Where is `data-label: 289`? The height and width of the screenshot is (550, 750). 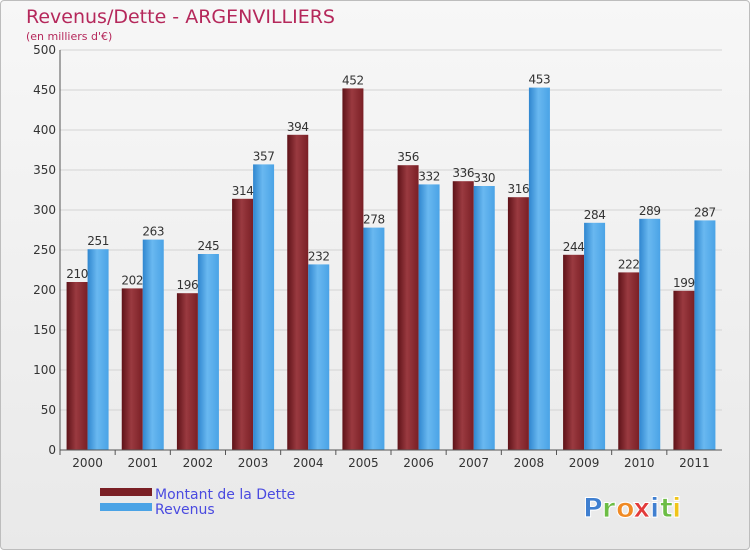 data-label: 289 is located at coordinates (650, 211).